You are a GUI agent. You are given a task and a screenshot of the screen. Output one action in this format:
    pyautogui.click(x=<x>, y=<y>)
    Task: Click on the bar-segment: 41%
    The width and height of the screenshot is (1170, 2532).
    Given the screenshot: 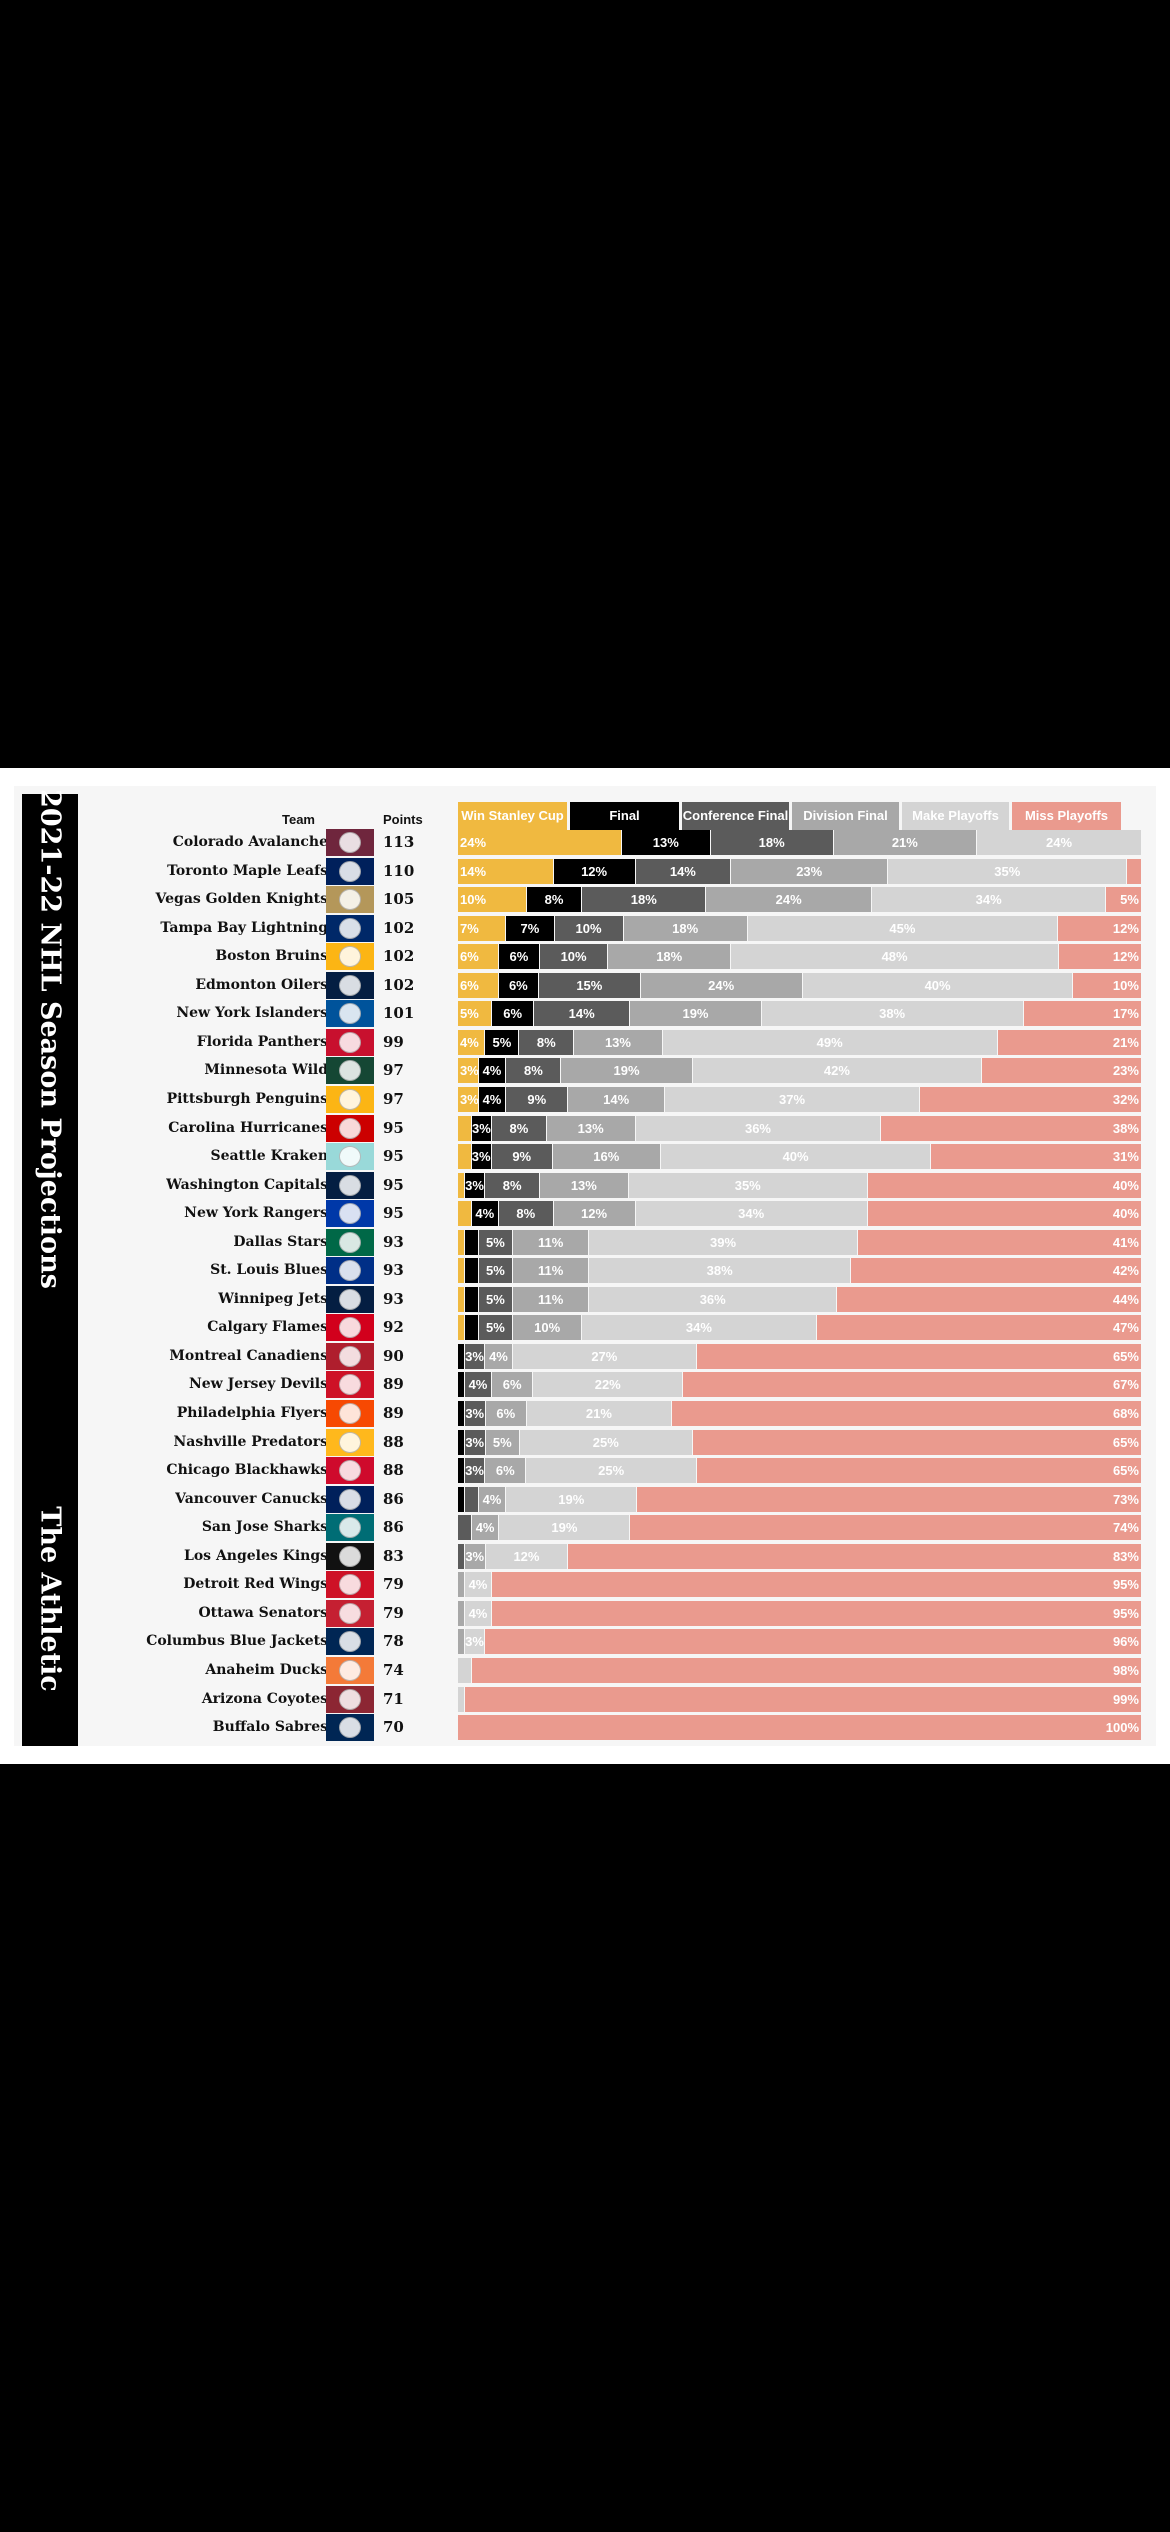 What is the action you would take?
    pyautogui.click(x=999, y=1242)
    